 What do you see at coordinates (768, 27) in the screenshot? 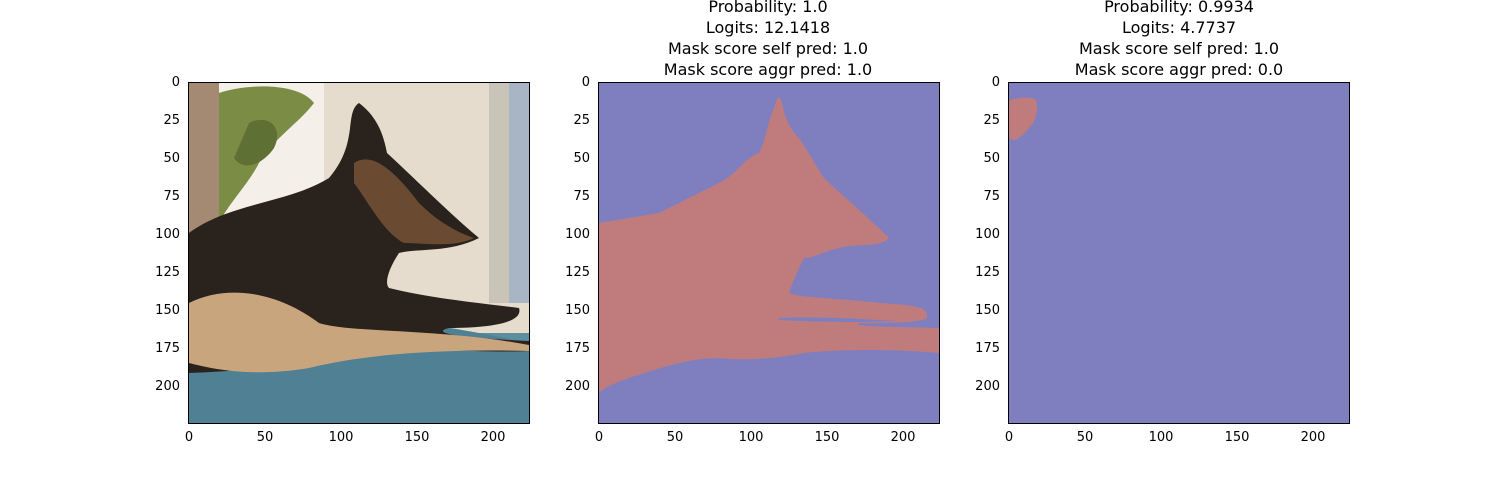
I see `title-line: Logits: 12.1418` at bounding box center [768, 27].